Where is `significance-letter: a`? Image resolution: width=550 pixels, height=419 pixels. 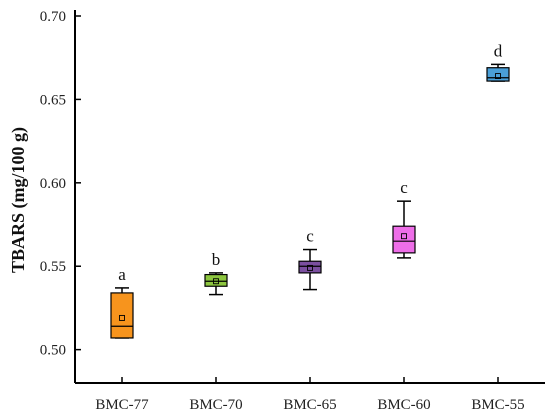 significance-letter: a is located at coordinates (122, 274).